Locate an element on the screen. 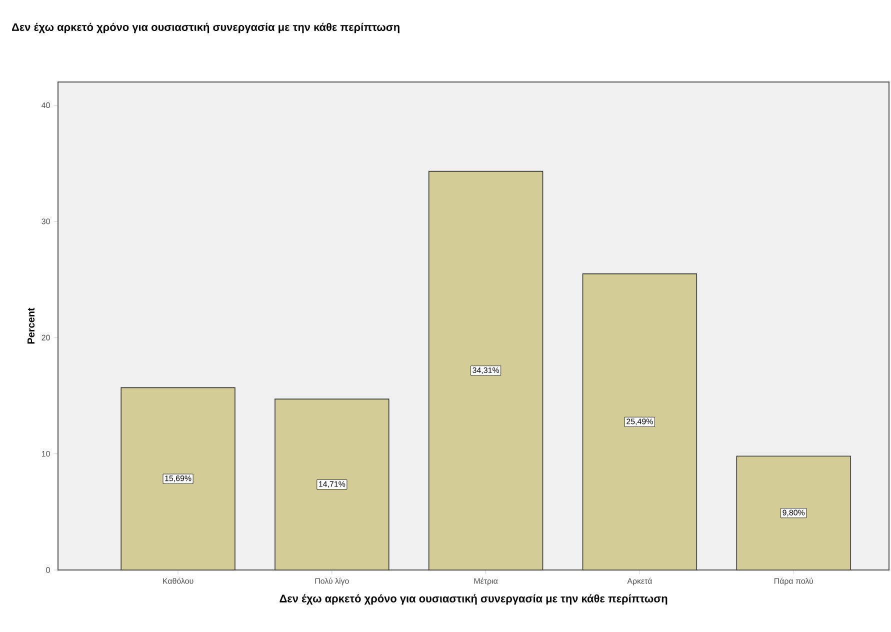 This screenshot has width=891, height=632. x-axis-title: Δεν έχω αρκετό χρόνο για ουσιαστική συνεργασία με την κάθε περίπτωση is located at coordinates (474, 599).